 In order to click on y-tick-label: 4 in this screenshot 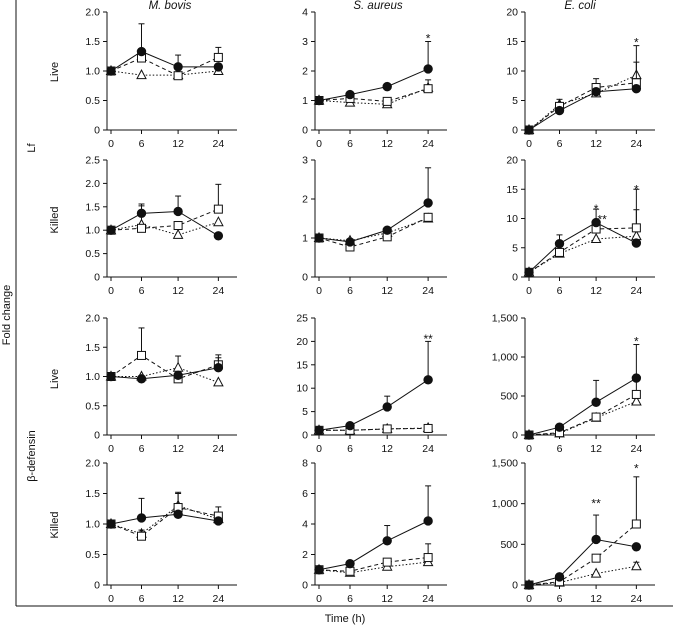, I will do `click(305, 525)`.